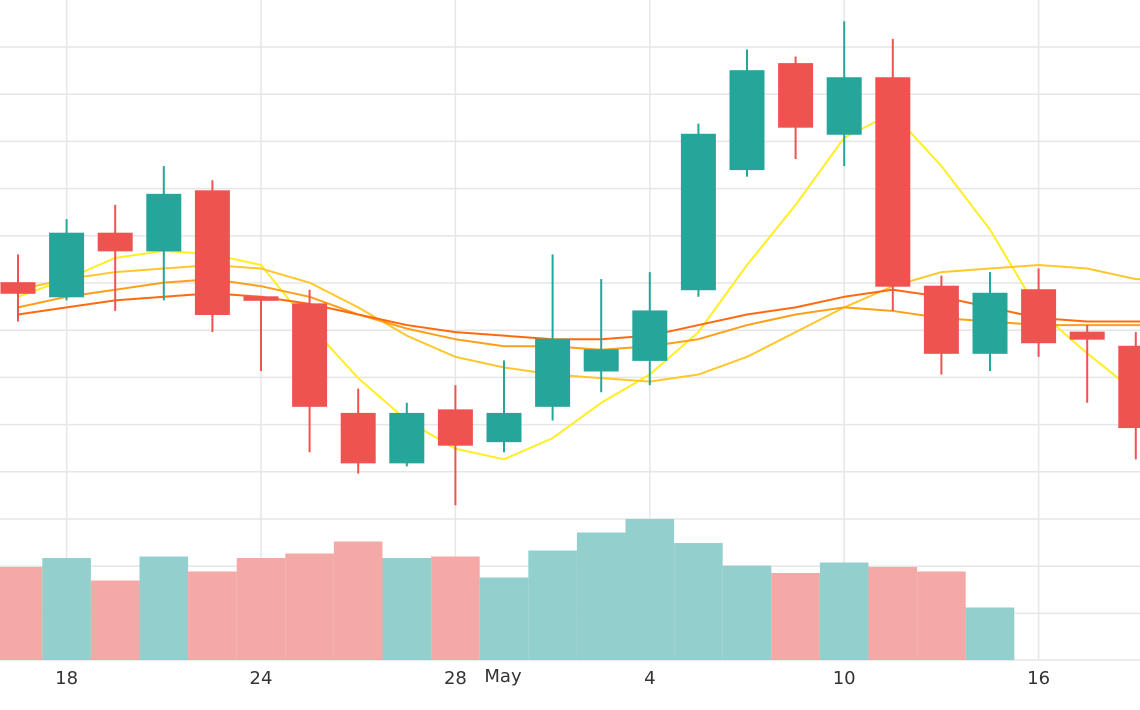 This screenshot has width=1140, height=710. What do you see at coordinates (261, 678) in the screenshot?
I see `x-tick-label: 24` at bounding box center [261, 678].